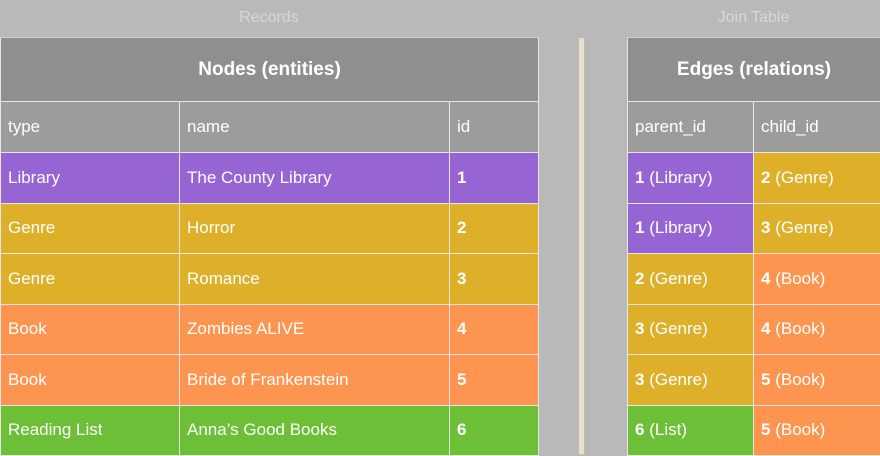 The image size is (880, 456). I want to click on edge-child-cell: 2 (Genre), so click(817, 178).